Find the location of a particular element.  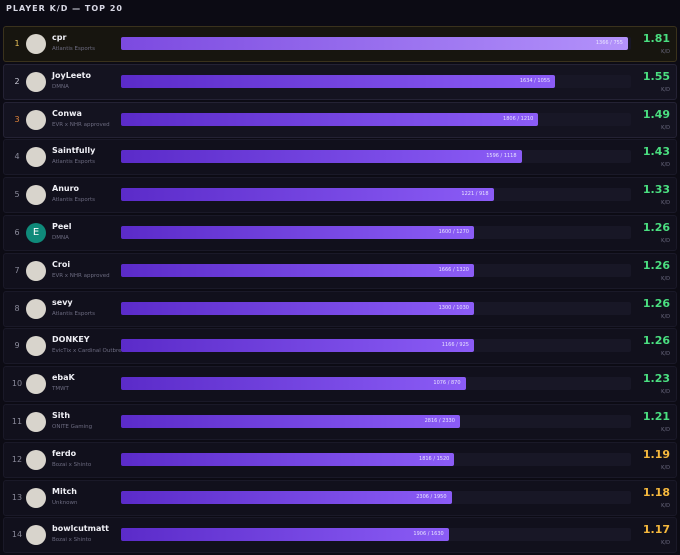

player-name: Mitch is located at coordinates (64, 491).